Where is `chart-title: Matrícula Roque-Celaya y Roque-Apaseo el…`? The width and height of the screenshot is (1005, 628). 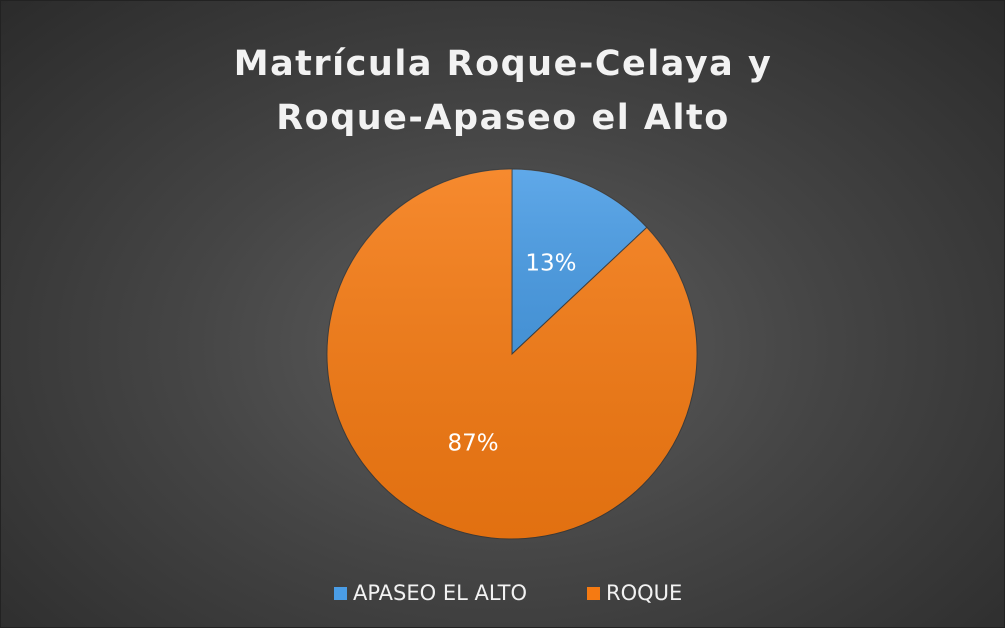
chart-title: Matrícula Roque-Celaya y Roque-Apaseo el… is located at coordinates (503, 91).